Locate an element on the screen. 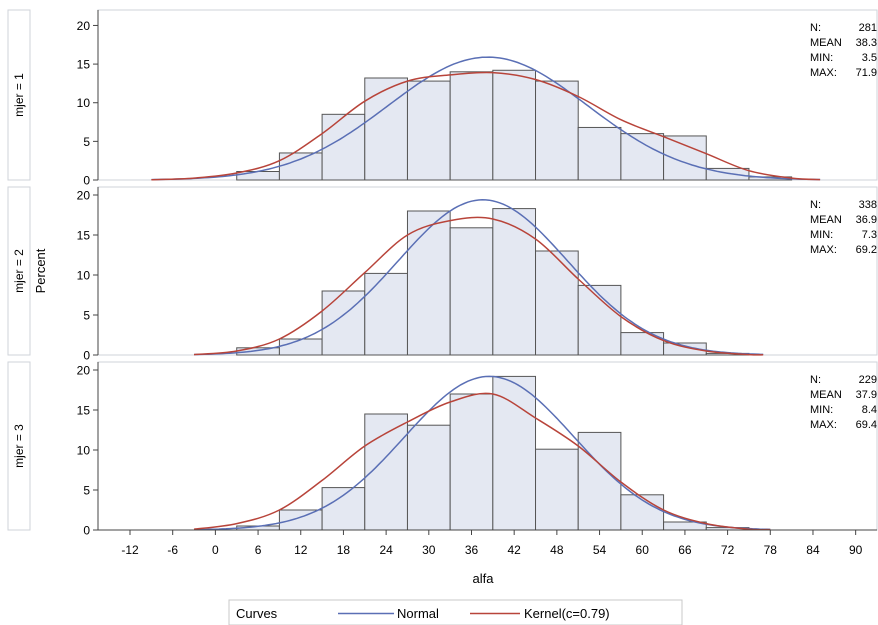 Image resolution: width=878 pixels, height=625 pixels. x-tick-label: 24 is located at coordinates (386, 550).